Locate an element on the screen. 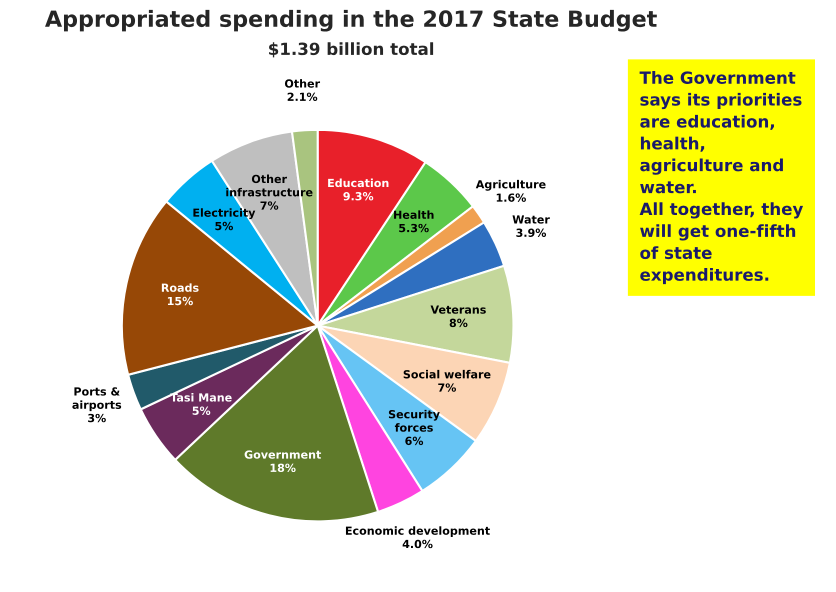  chart-subtitle: $1.39 billion total is located at coordinates (351, 50).